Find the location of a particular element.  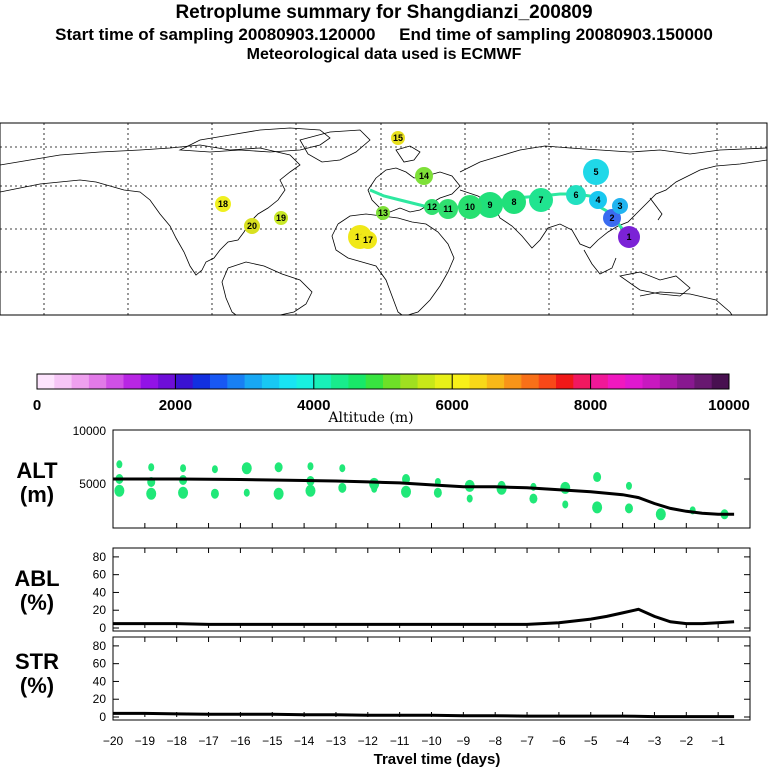

map-marker-1: 1 is located at coordinates (629, 237).